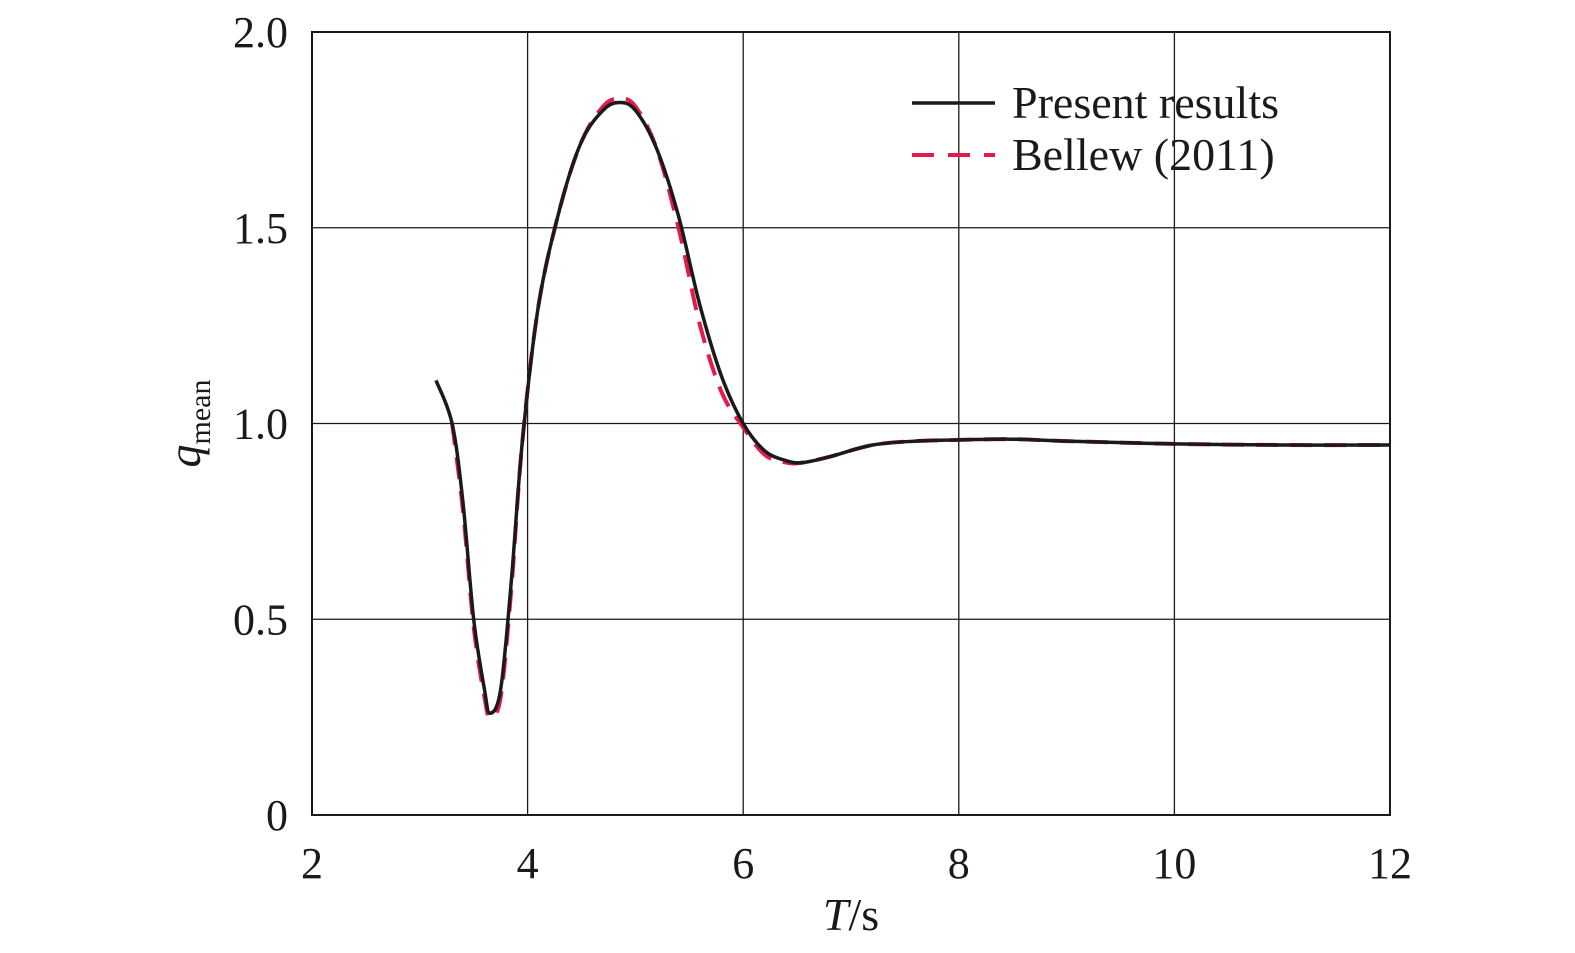  I want to click on y-tick-label: 1.0, so click(260, 424).